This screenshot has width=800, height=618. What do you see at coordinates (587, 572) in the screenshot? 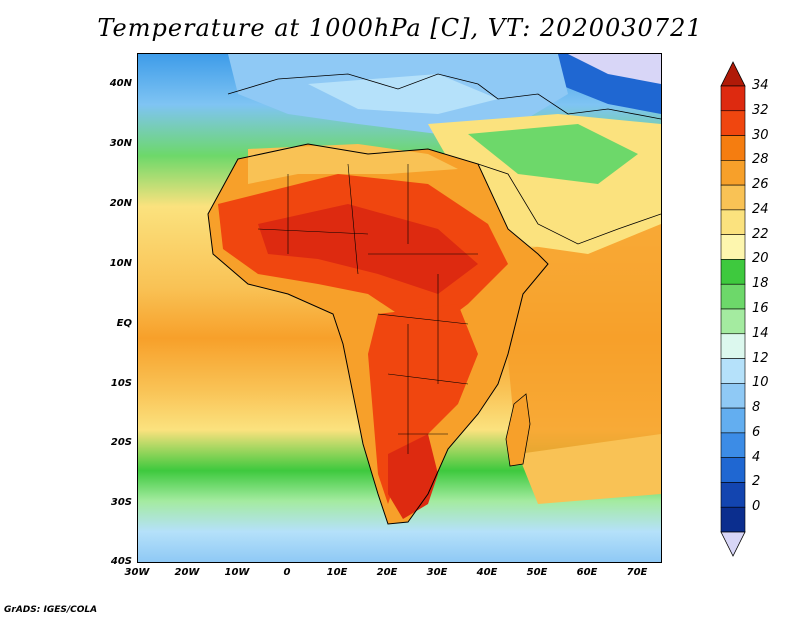
I see `lon-tick-label: 60E` at bounding box center [587, 572].